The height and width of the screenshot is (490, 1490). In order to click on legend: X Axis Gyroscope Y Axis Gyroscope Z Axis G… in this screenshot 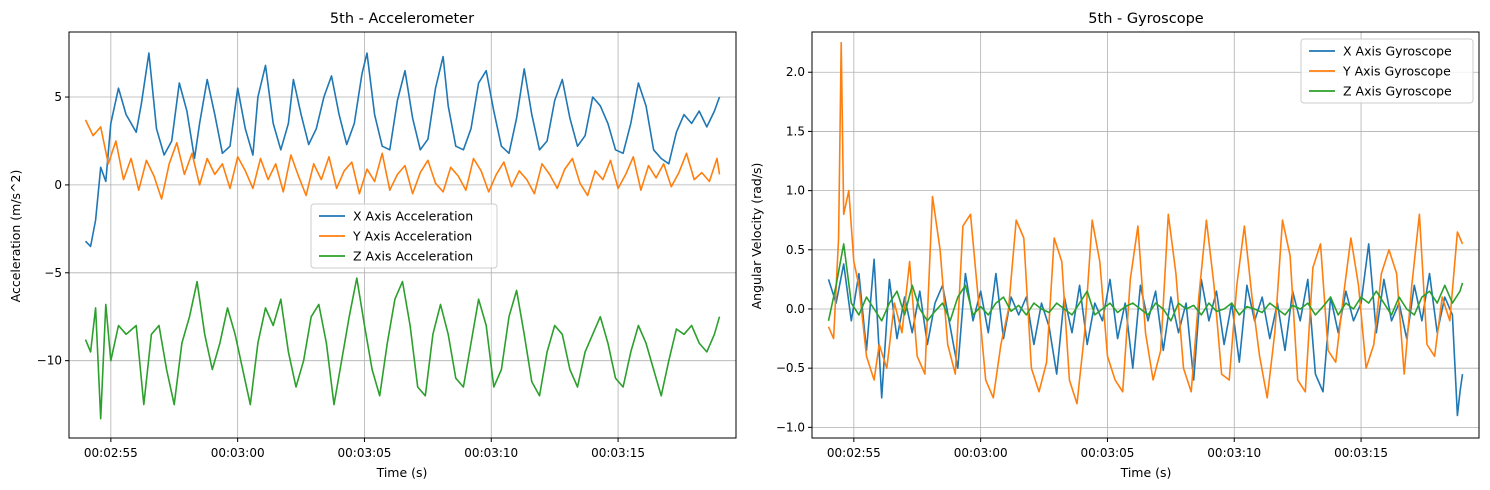, I will do `click(1387, 71)`.